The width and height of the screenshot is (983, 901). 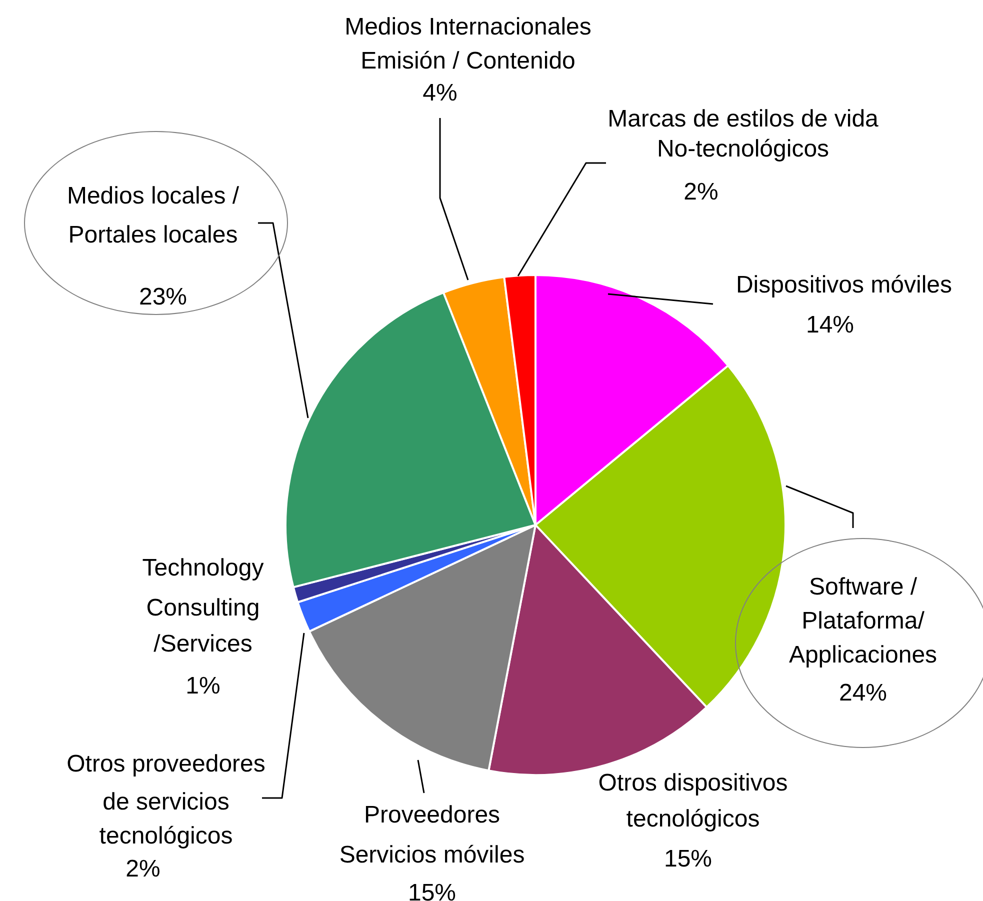 What do you see at coordinates (440, 93) in the screenshot?
I see `data-label: 4%` at bounding box center [440, 93].